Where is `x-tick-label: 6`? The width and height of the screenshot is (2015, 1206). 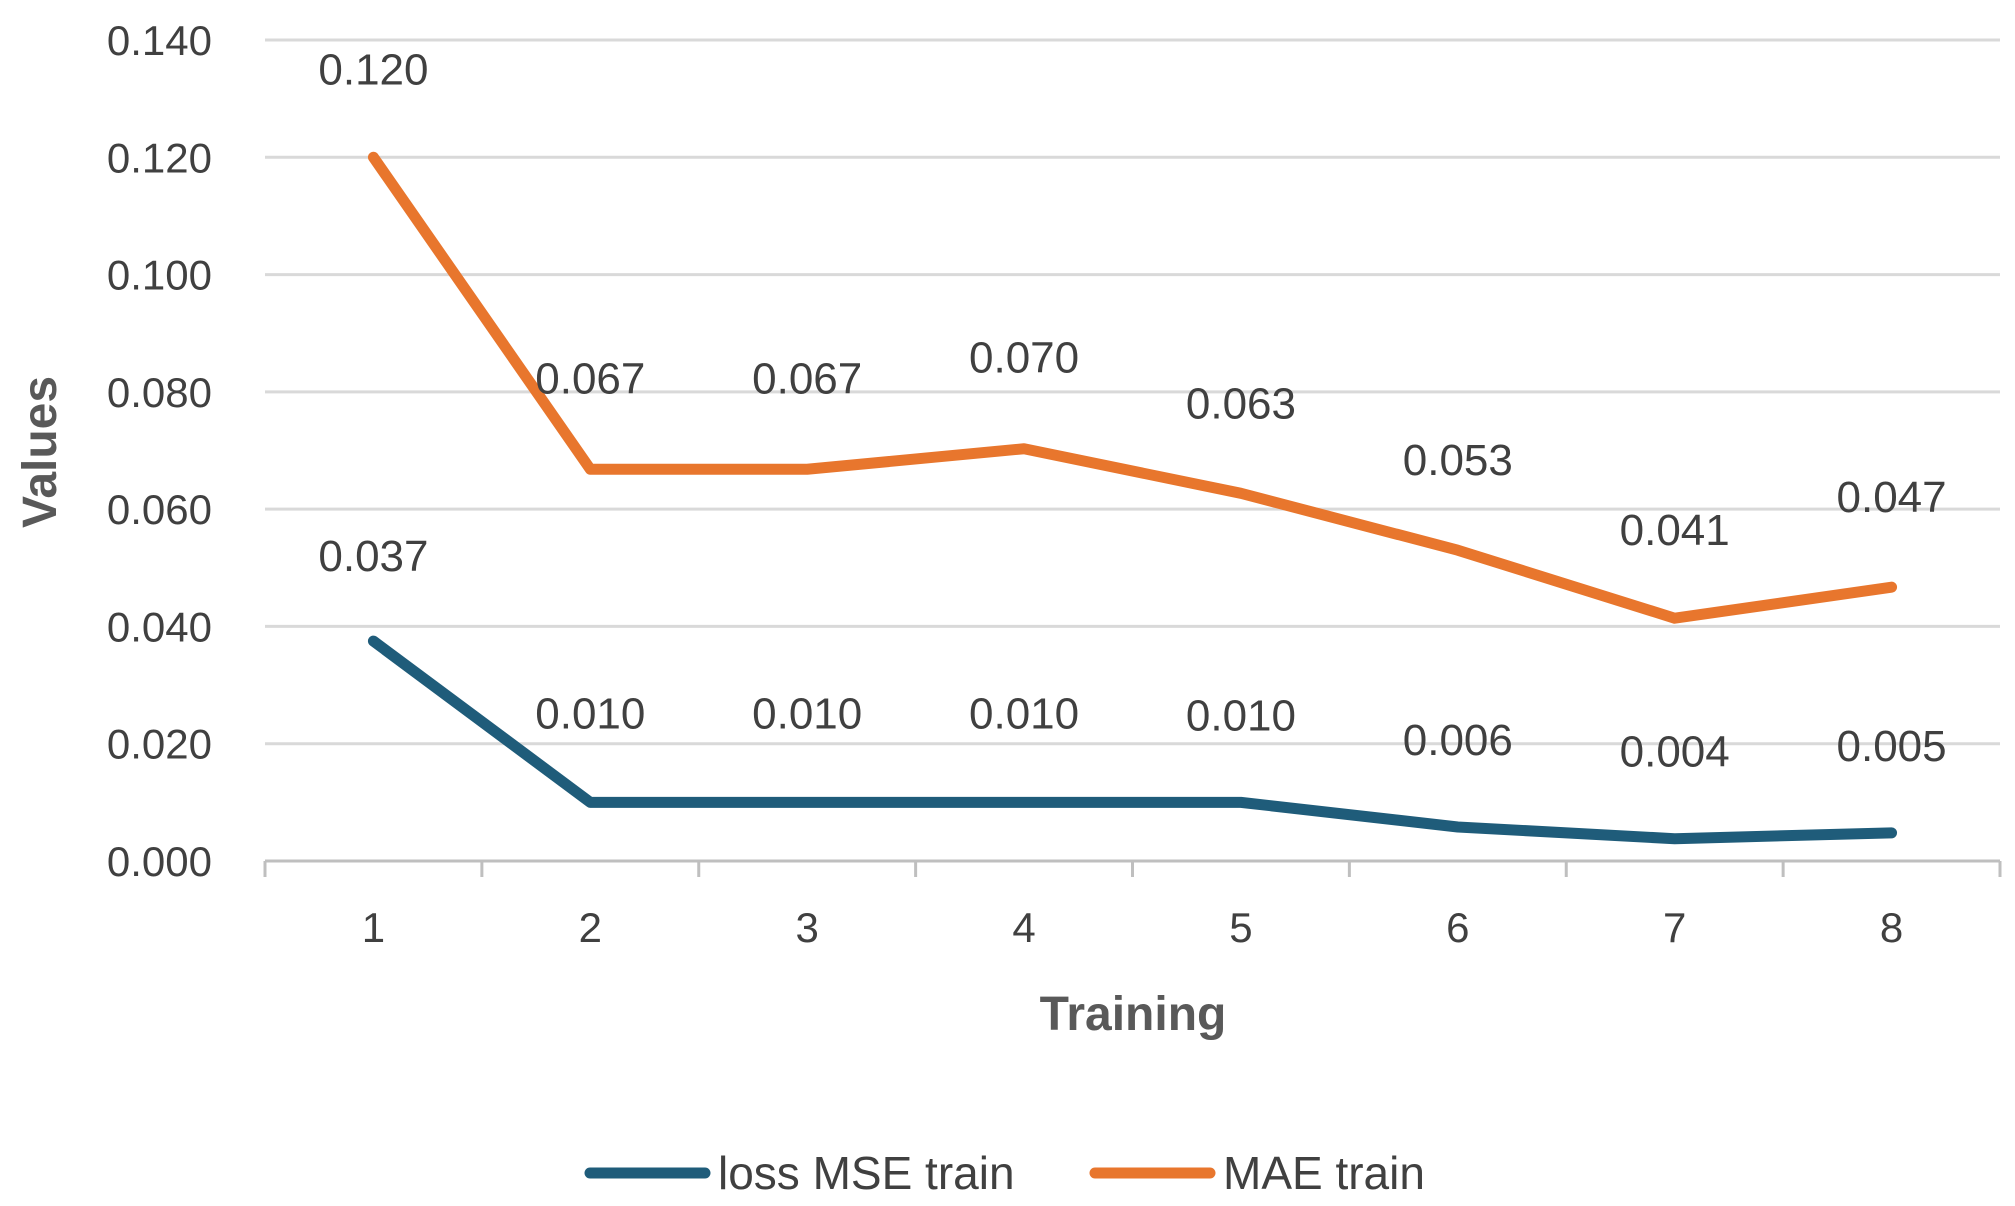 x-tick-label: 6 is located at coordinates (1457, 927).